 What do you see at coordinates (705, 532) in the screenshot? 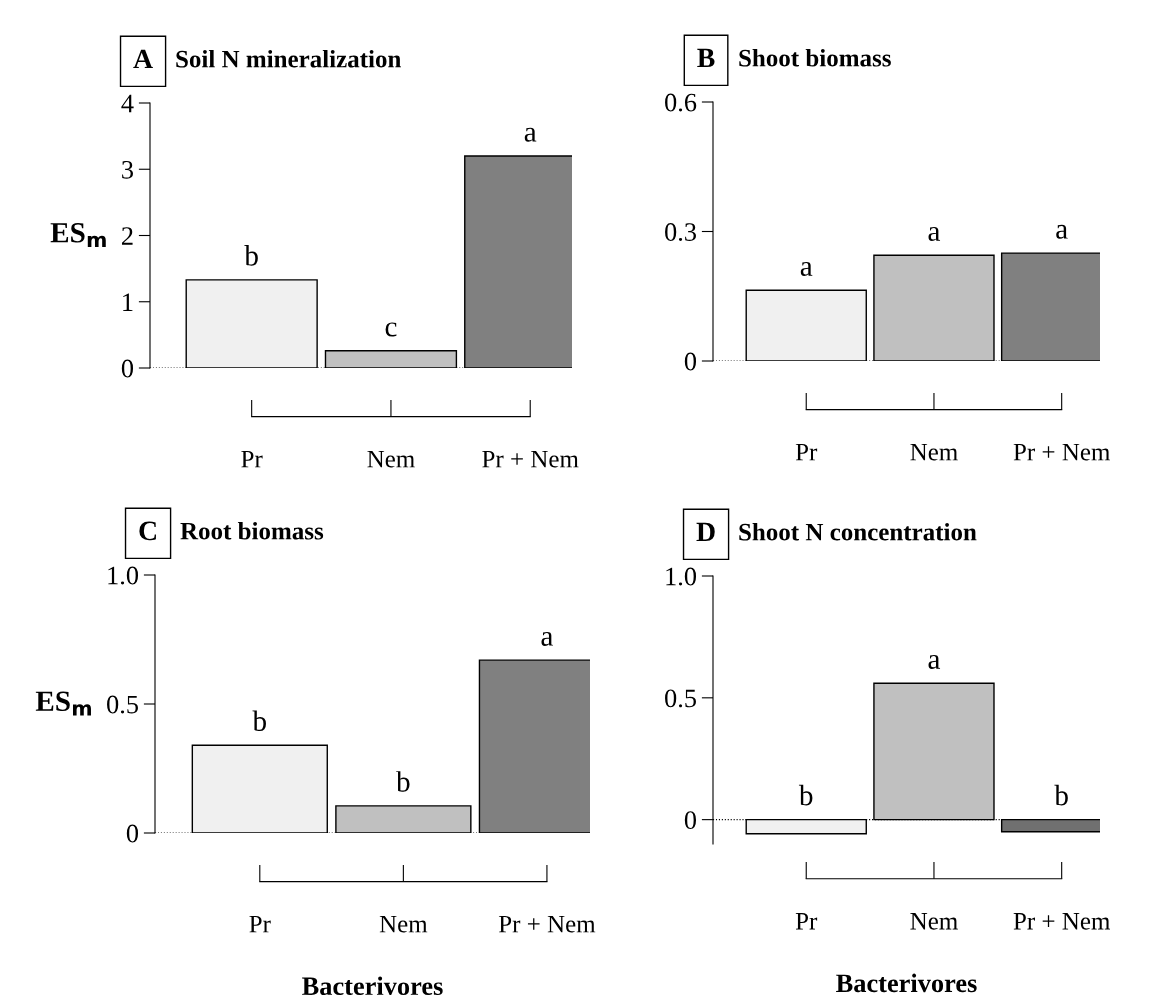
I see `text: D` at bounding box center [705, 532].